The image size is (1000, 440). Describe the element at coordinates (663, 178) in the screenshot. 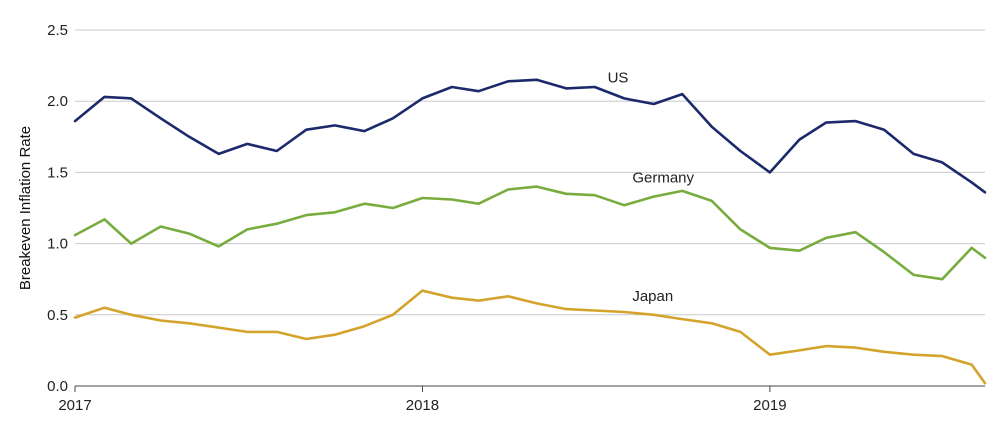

I see `series-label-germany: Germany` at that location.